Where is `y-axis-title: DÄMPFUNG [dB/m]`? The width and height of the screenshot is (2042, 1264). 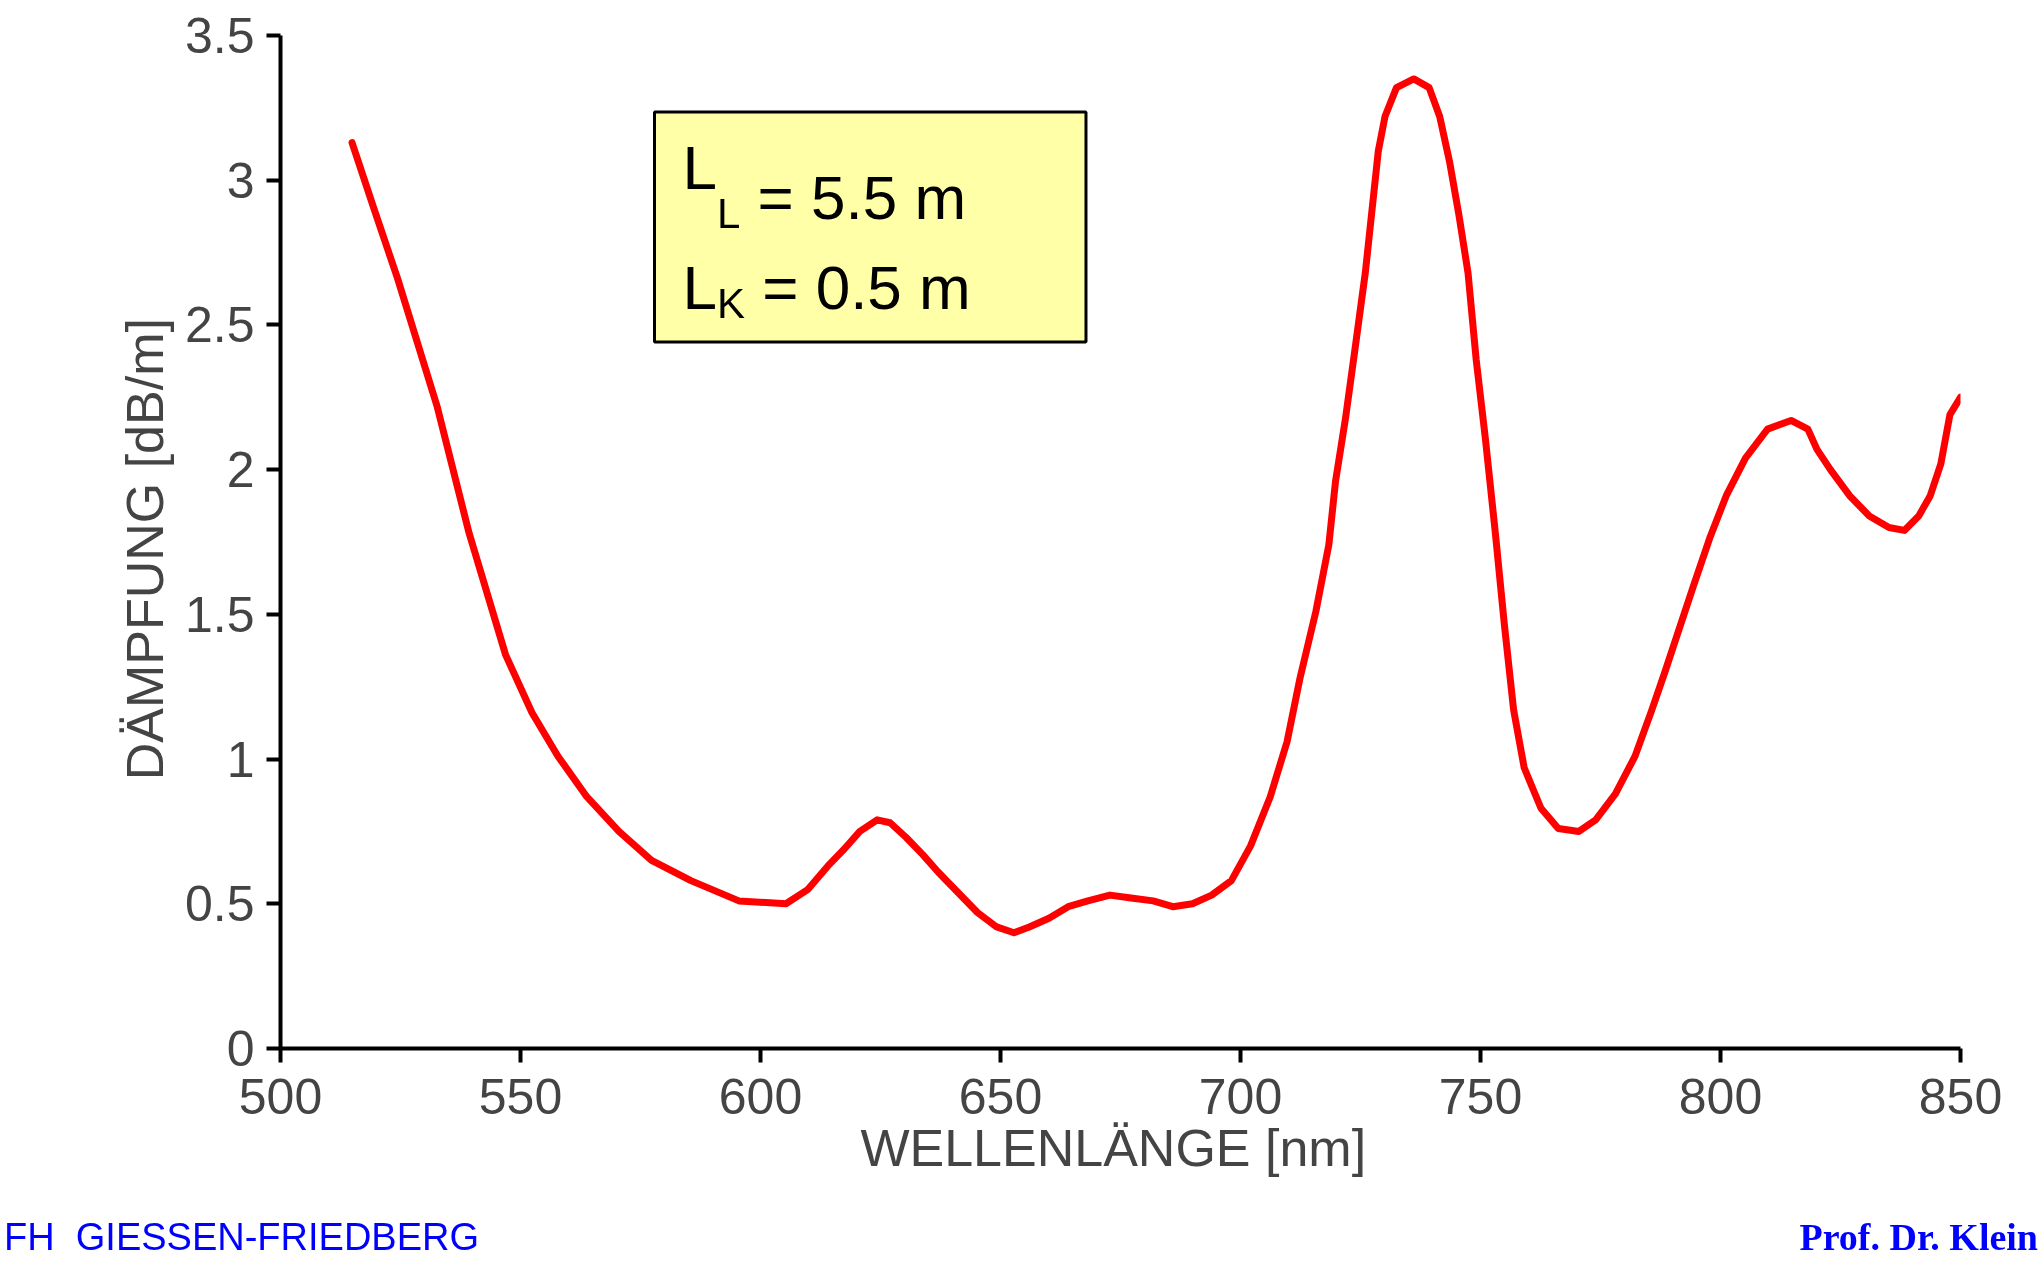 y-axis-title: DÄMPFUNG [dB/m] is located at coordinates (144, 549).